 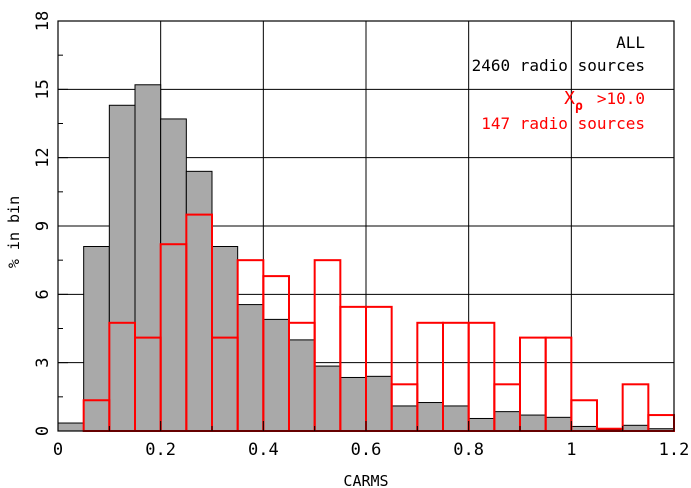 I want to click on y-tick-label: 0, so click(x=43, y=431).